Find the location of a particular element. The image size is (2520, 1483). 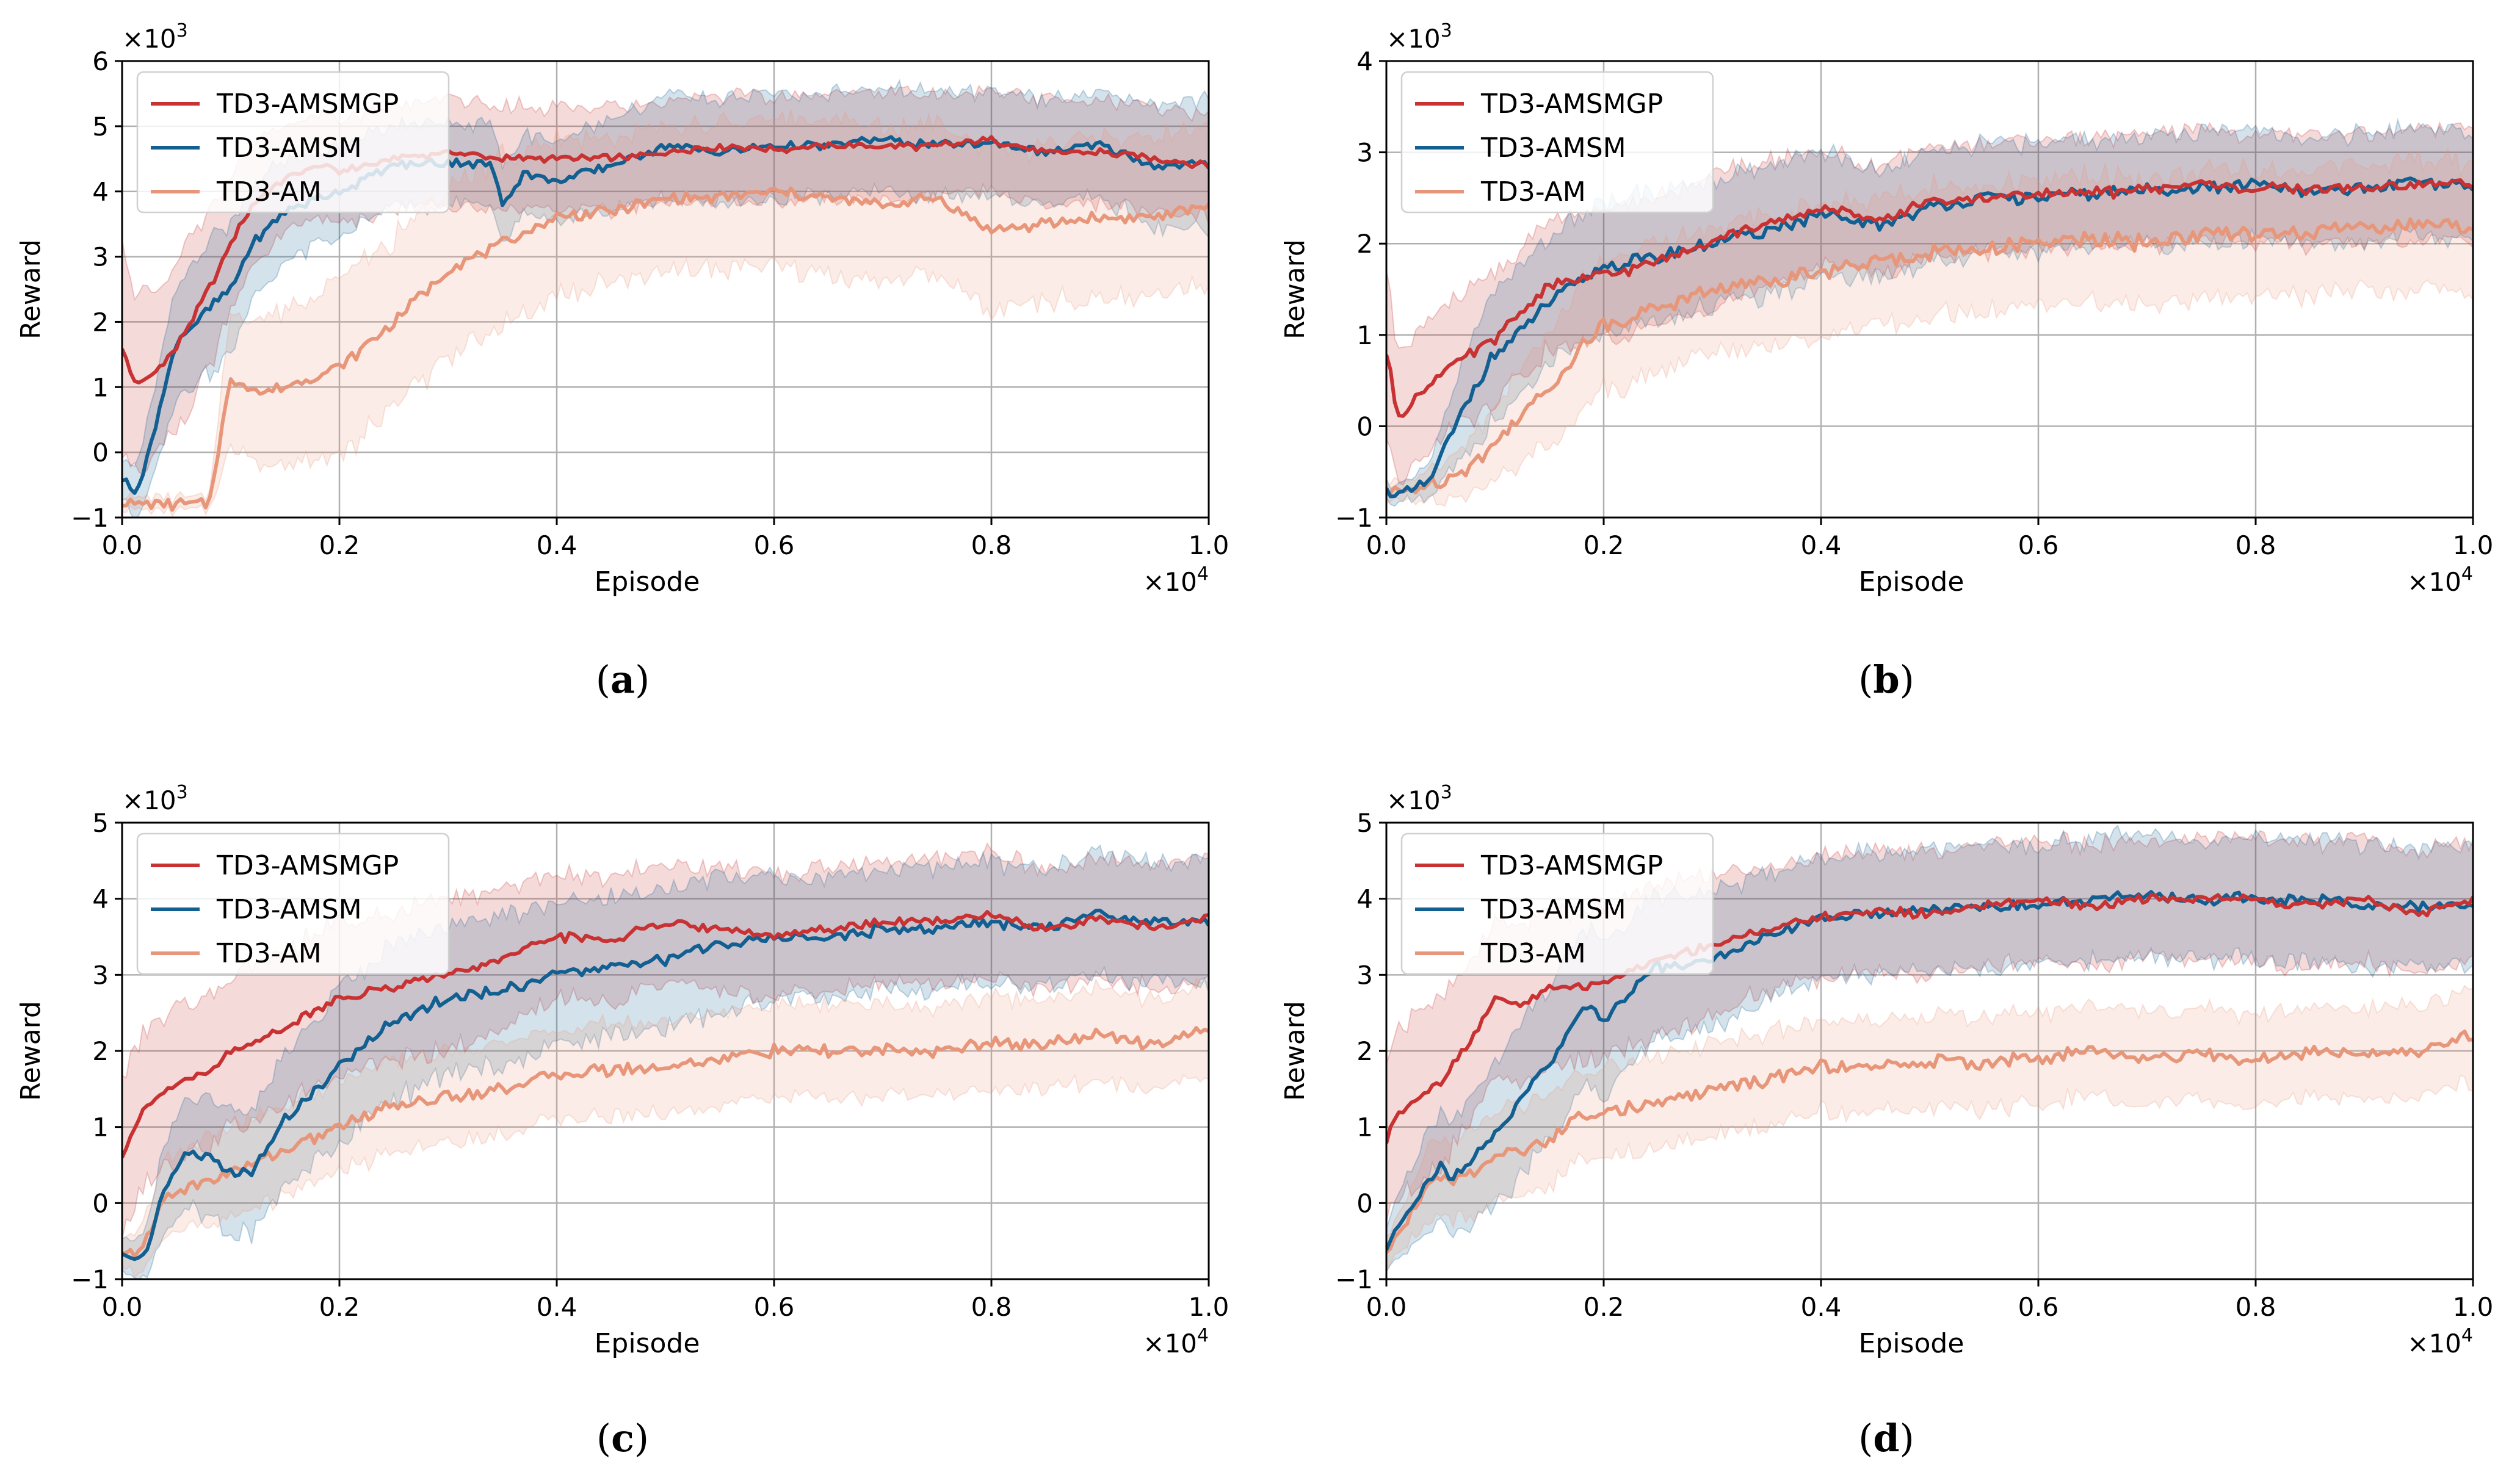

panel-caption: (d) is located at coordinates (1886, 1438).